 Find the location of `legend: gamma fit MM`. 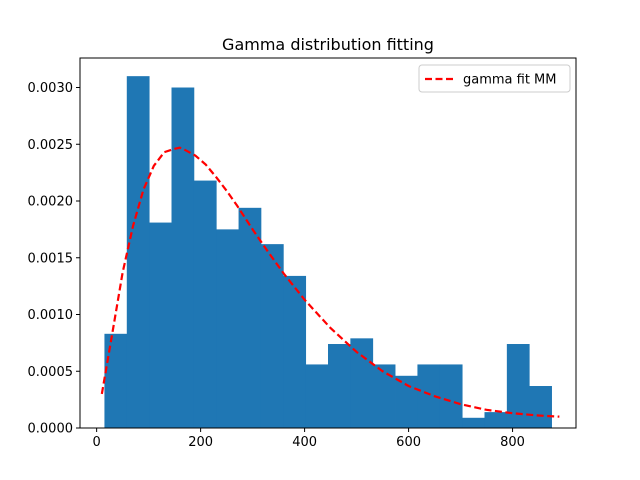

legend: gamma fit MM is located at coordinates (494, 78).